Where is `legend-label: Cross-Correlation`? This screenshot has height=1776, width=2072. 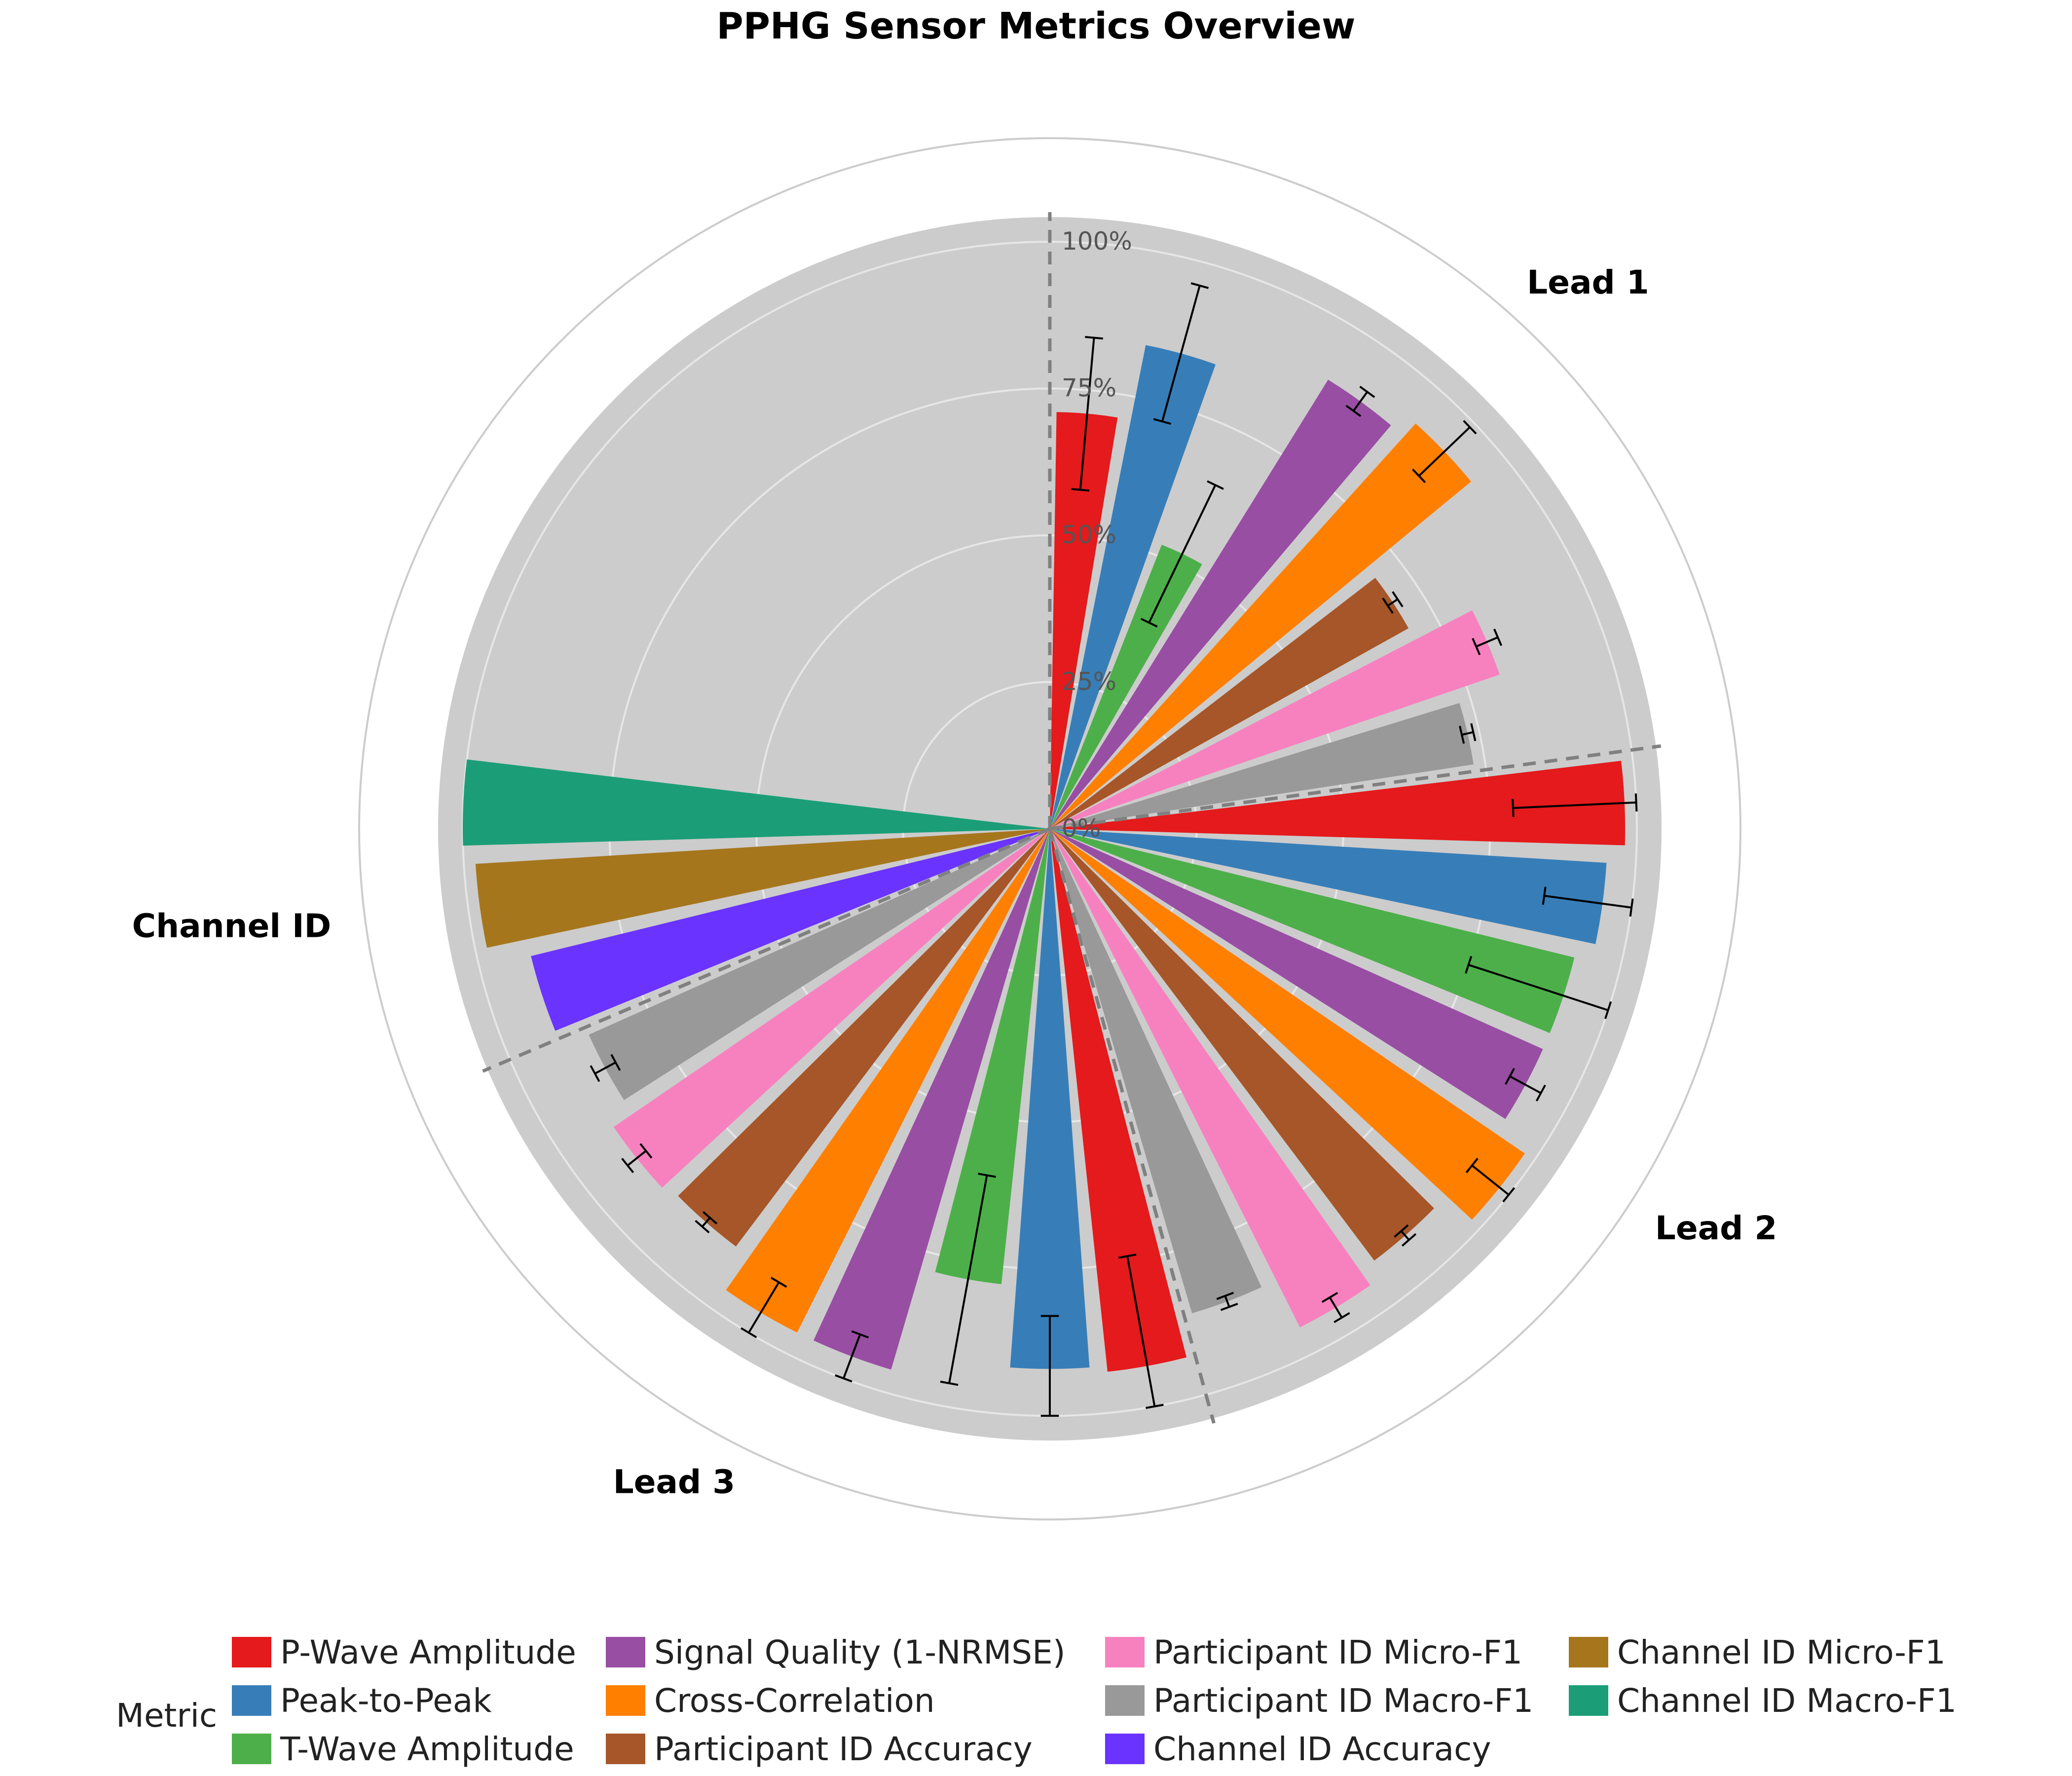 legend-label: Cross-Correlation is located at coordinates (795, 1701).